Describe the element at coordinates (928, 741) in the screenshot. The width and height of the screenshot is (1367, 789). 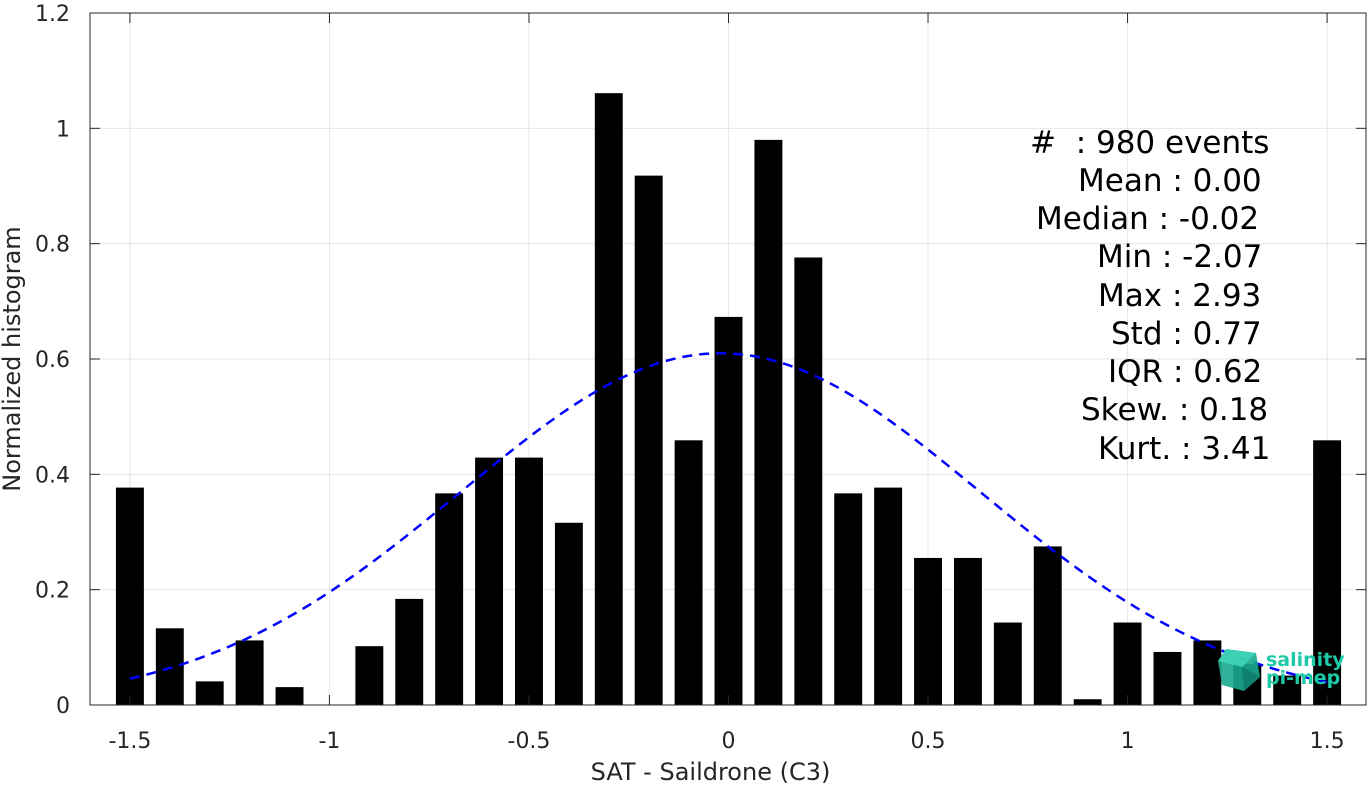
I see `x-tick-label: 0.5` at that location.